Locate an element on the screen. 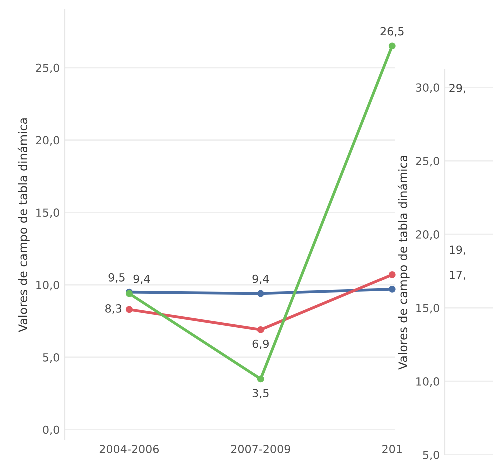  text: 29, is located at coordinates (458, 89).